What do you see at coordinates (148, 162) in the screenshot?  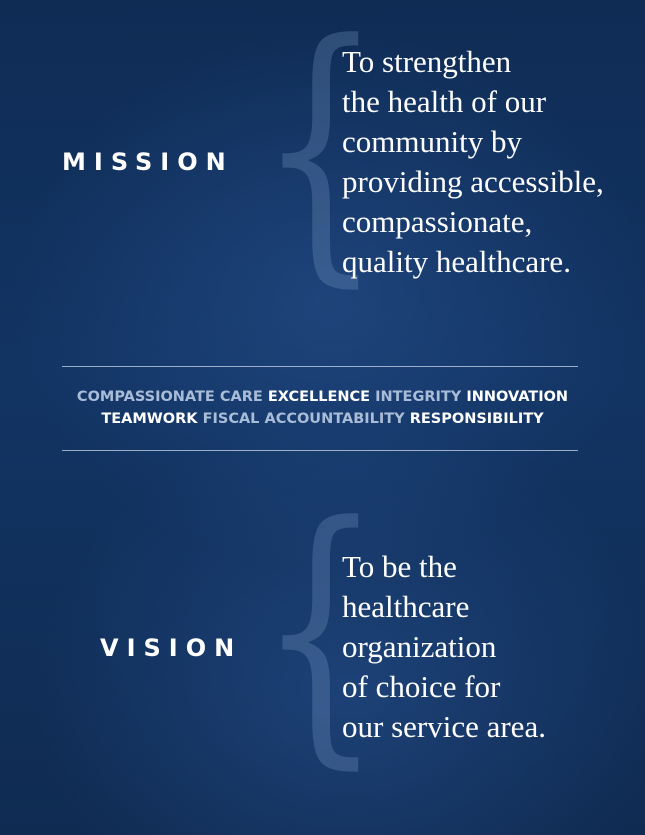 I see `mission-heading: MISSION` at bounding box center [148, 162].